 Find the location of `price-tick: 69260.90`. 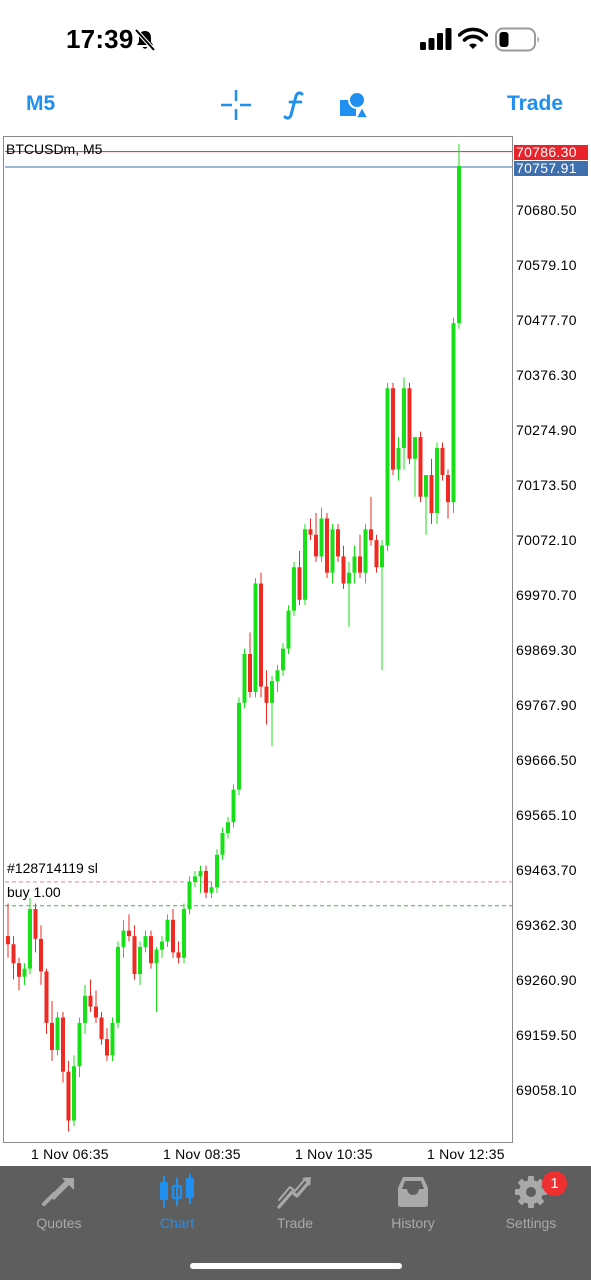

price-tick: 69260.90 is located at coordinates (546, 980).